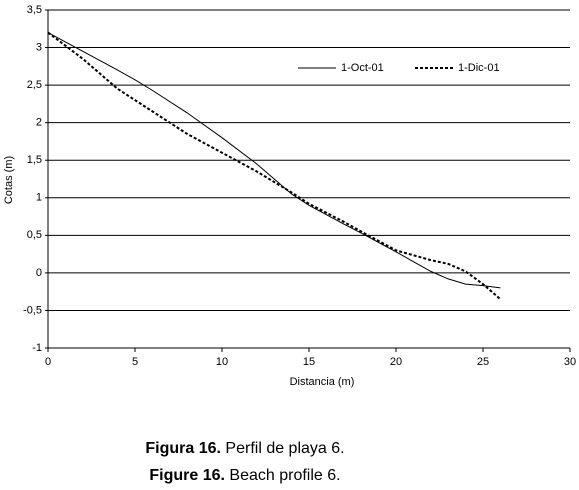  Describe the element at coordinates (570, 362) in the screenshot. I see `x-tick-label: 30` at that location.